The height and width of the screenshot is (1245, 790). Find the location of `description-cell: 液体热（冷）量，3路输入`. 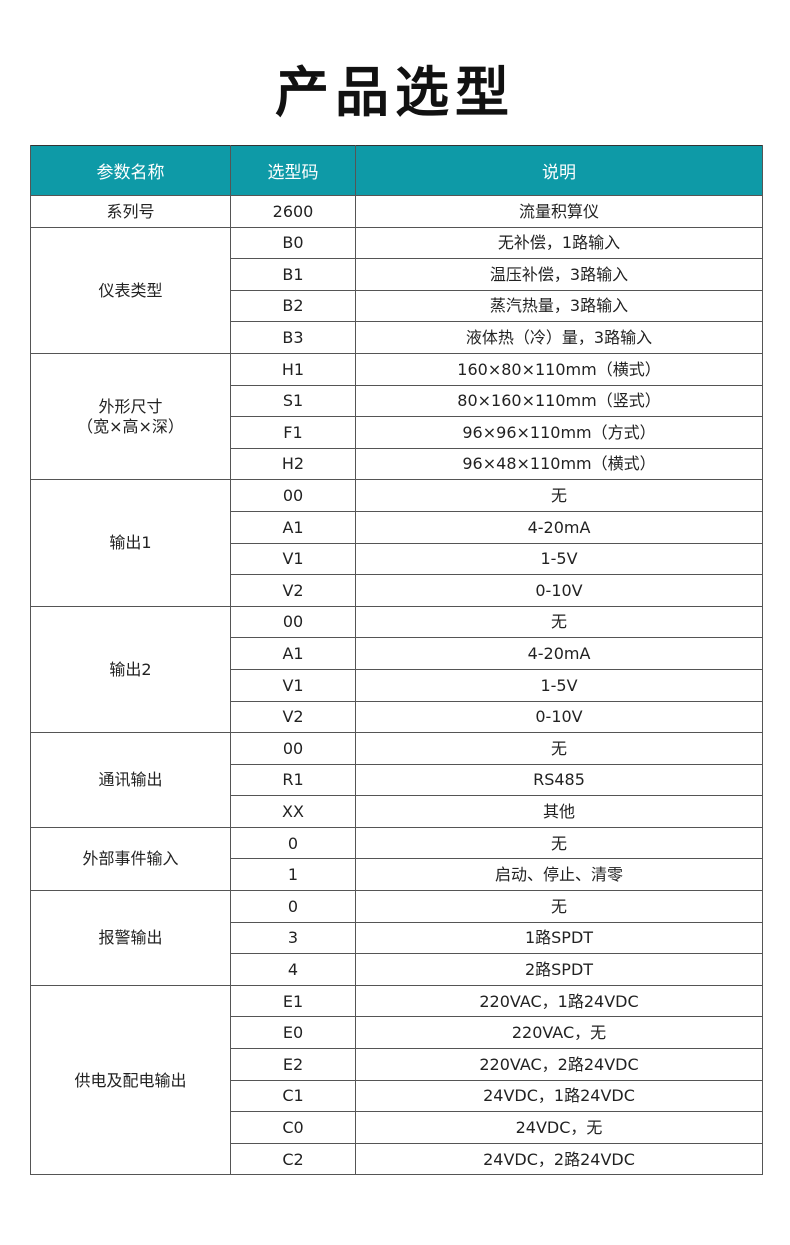

description-cell: 液体热（冷）量，3路输入 is located at coordinates (559, 337).